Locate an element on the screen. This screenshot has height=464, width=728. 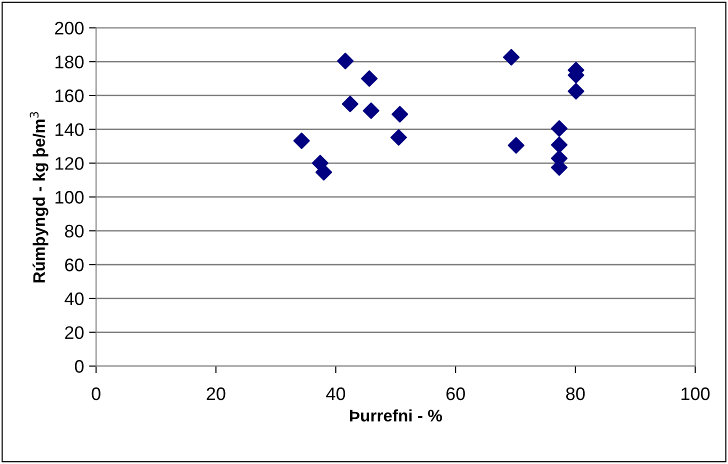
y-tick-label: 140 is located at coordinates (70, 129).